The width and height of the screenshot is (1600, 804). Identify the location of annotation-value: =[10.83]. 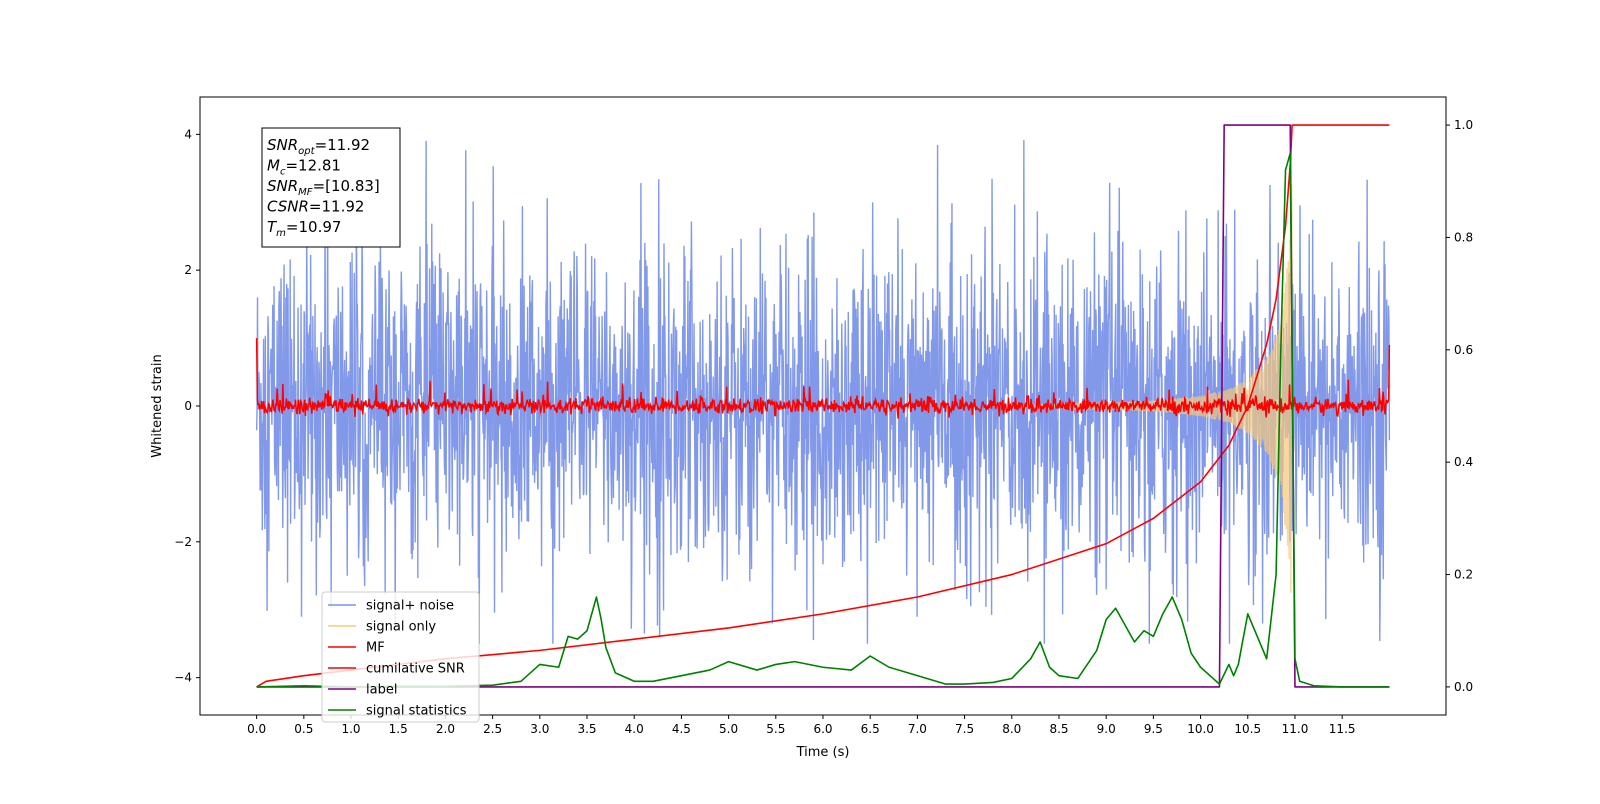
(346, 186).